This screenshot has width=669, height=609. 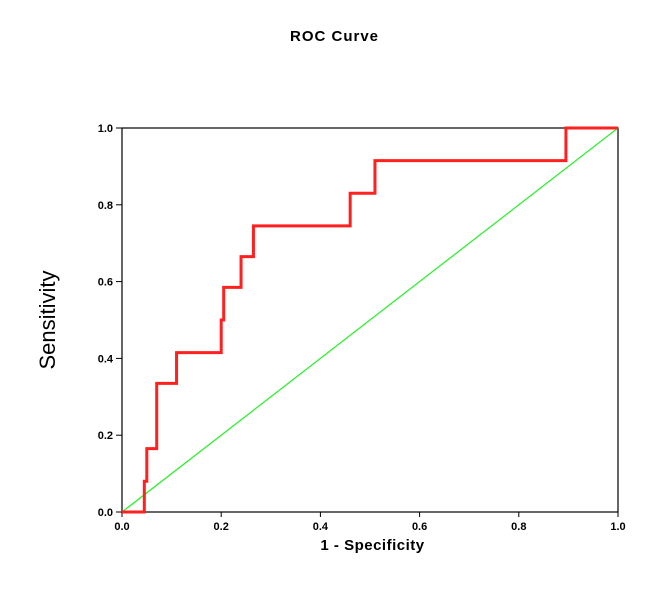 I want to click on x-tick-label: 0.0, so click(x=121, y=527).